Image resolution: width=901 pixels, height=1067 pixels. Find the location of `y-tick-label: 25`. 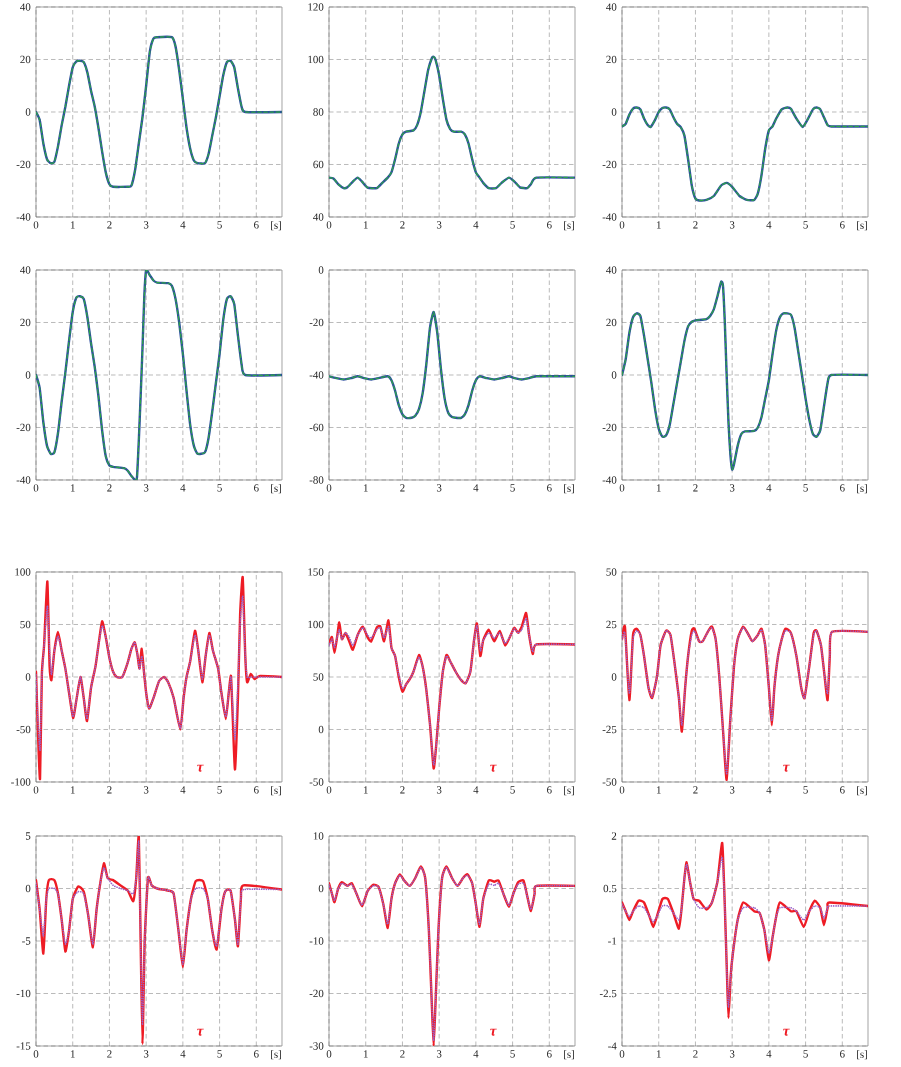

y-tick-label: 25 is located at coordinates (611, 624).